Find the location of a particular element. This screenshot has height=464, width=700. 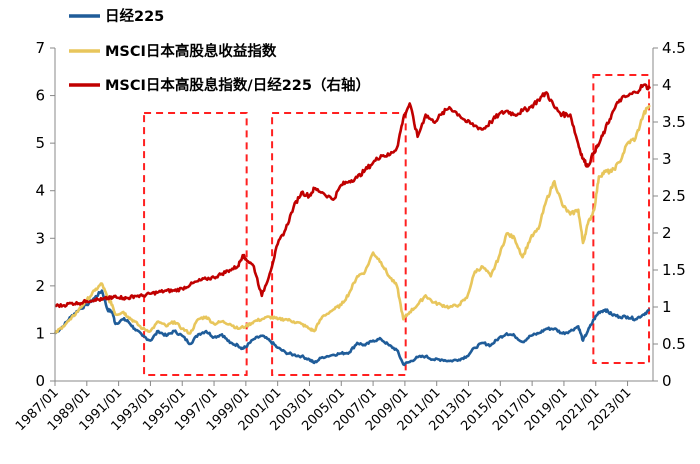

right-tick-label: 0.5 is located at coordinates (674, 344).